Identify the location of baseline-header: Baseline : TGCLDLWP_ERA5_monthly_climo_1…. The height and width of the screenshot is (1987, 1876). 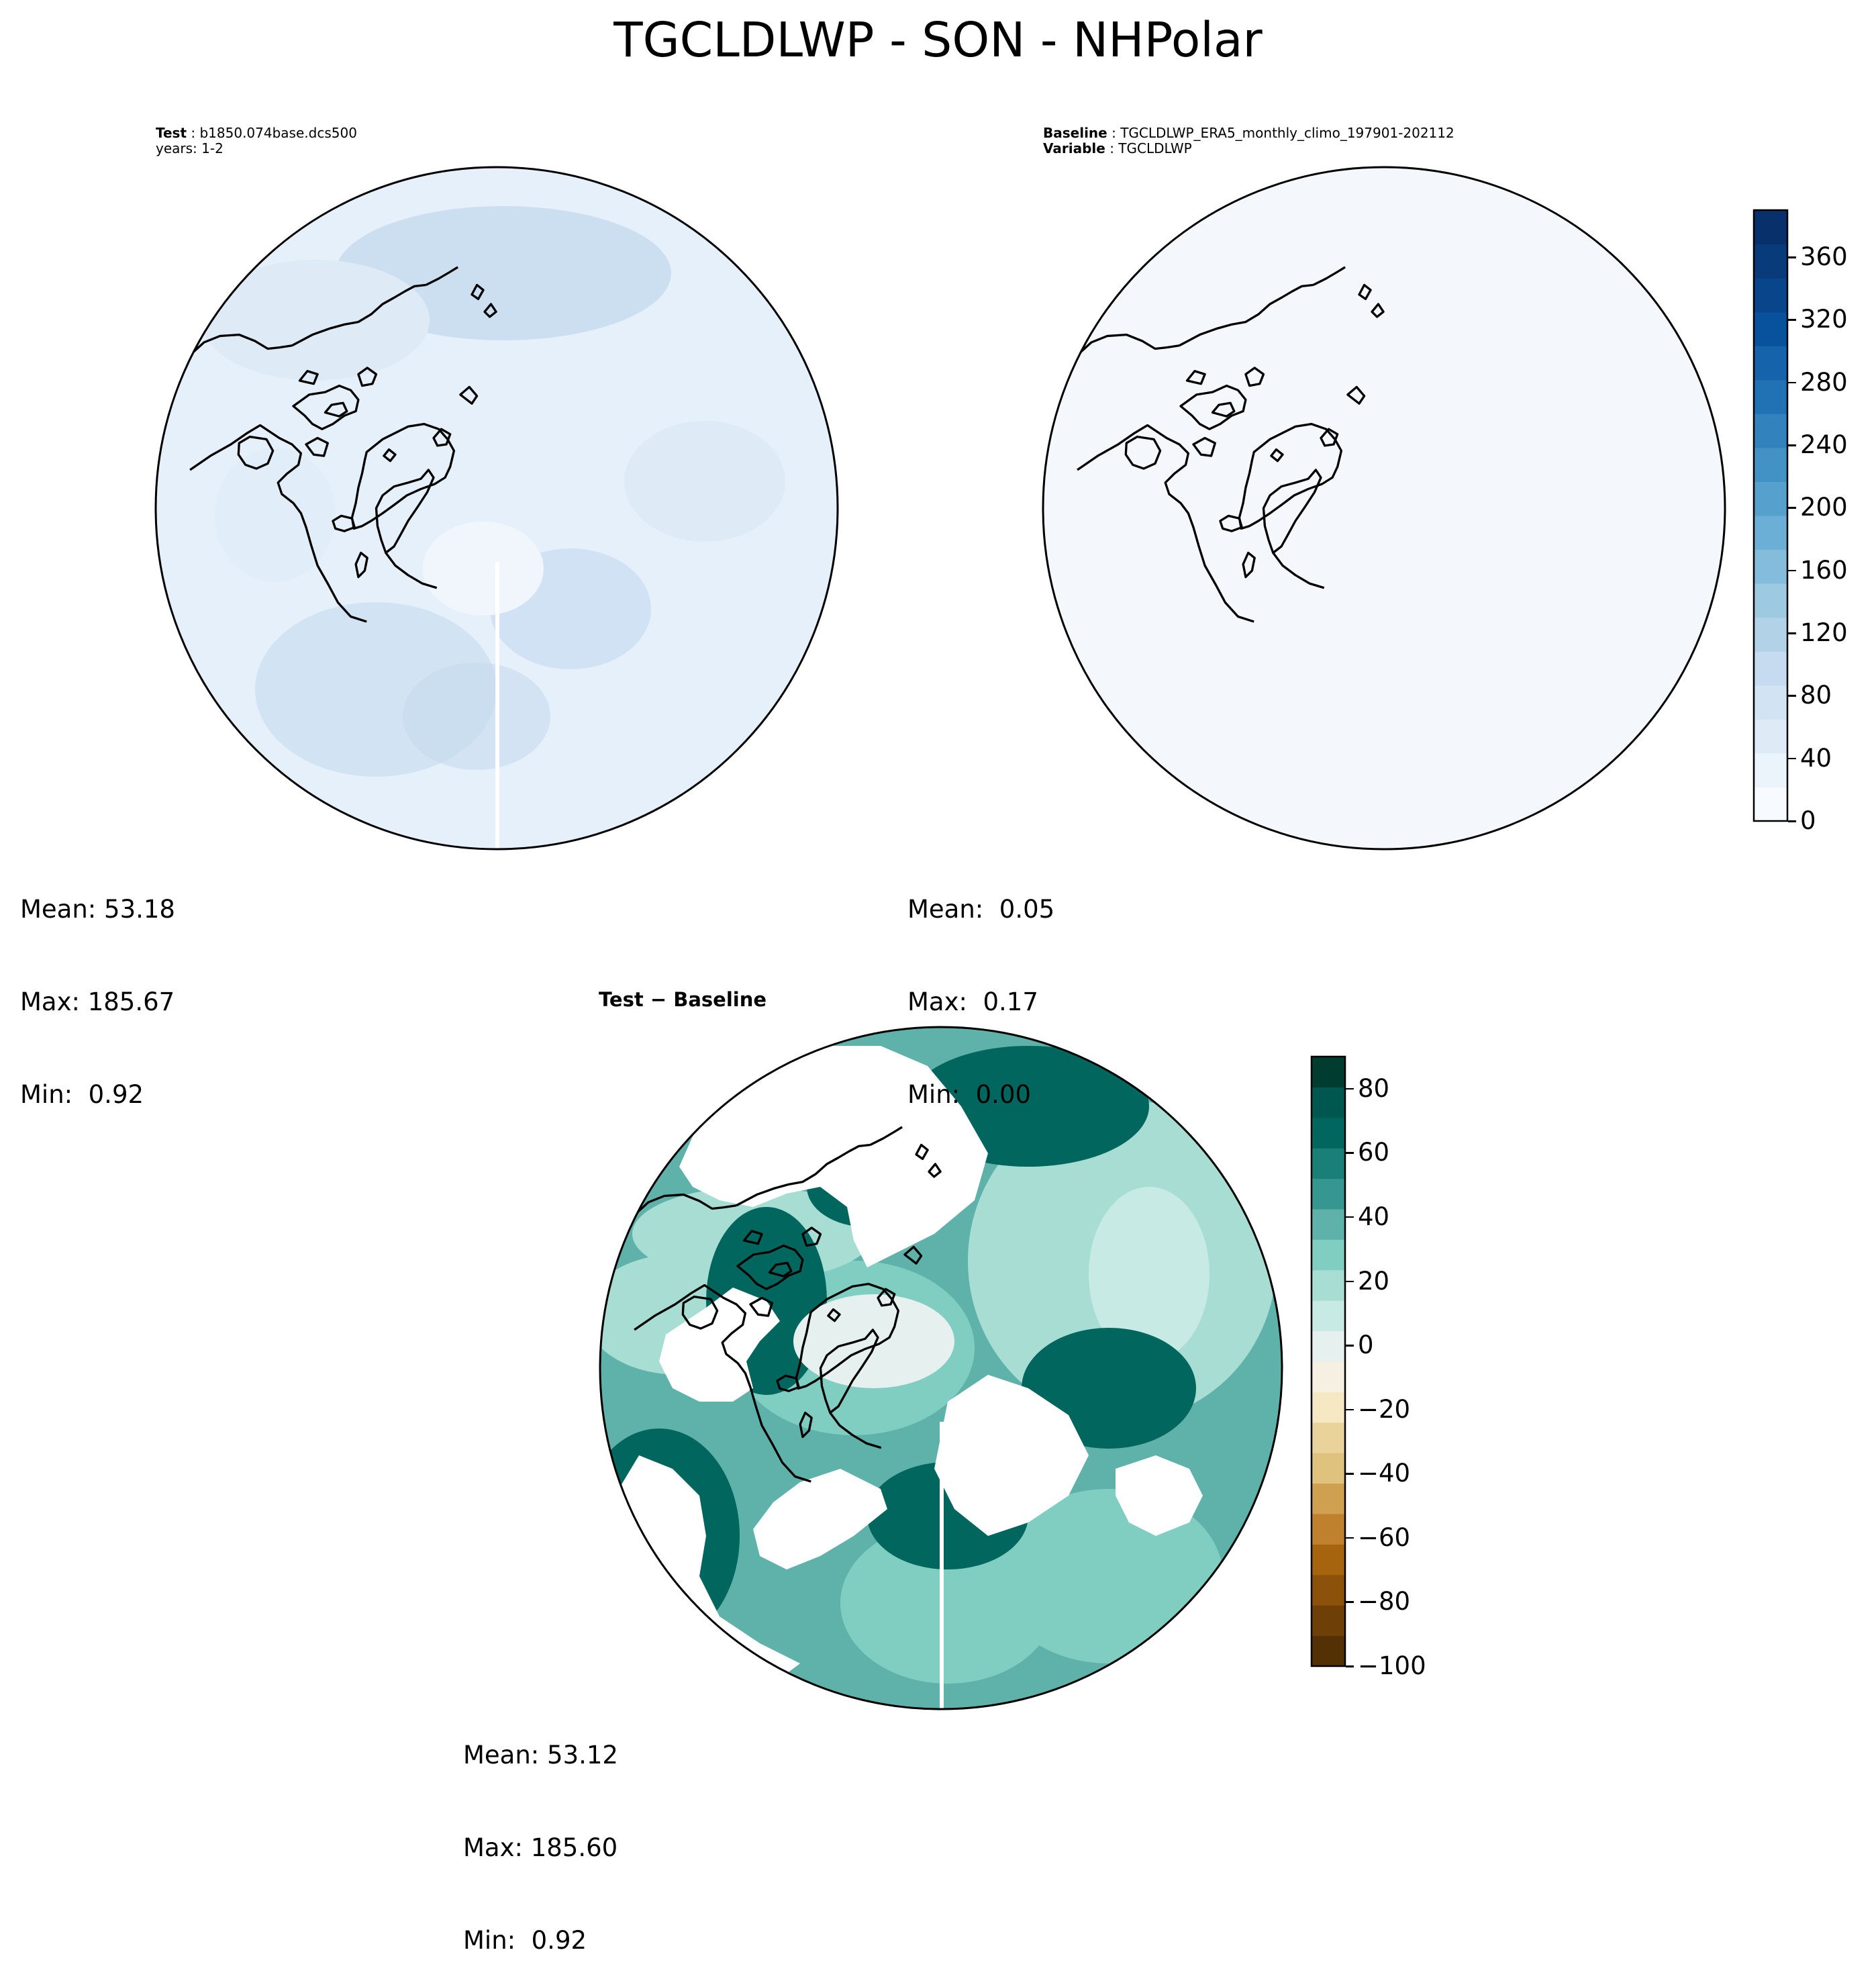
(1248, 141).